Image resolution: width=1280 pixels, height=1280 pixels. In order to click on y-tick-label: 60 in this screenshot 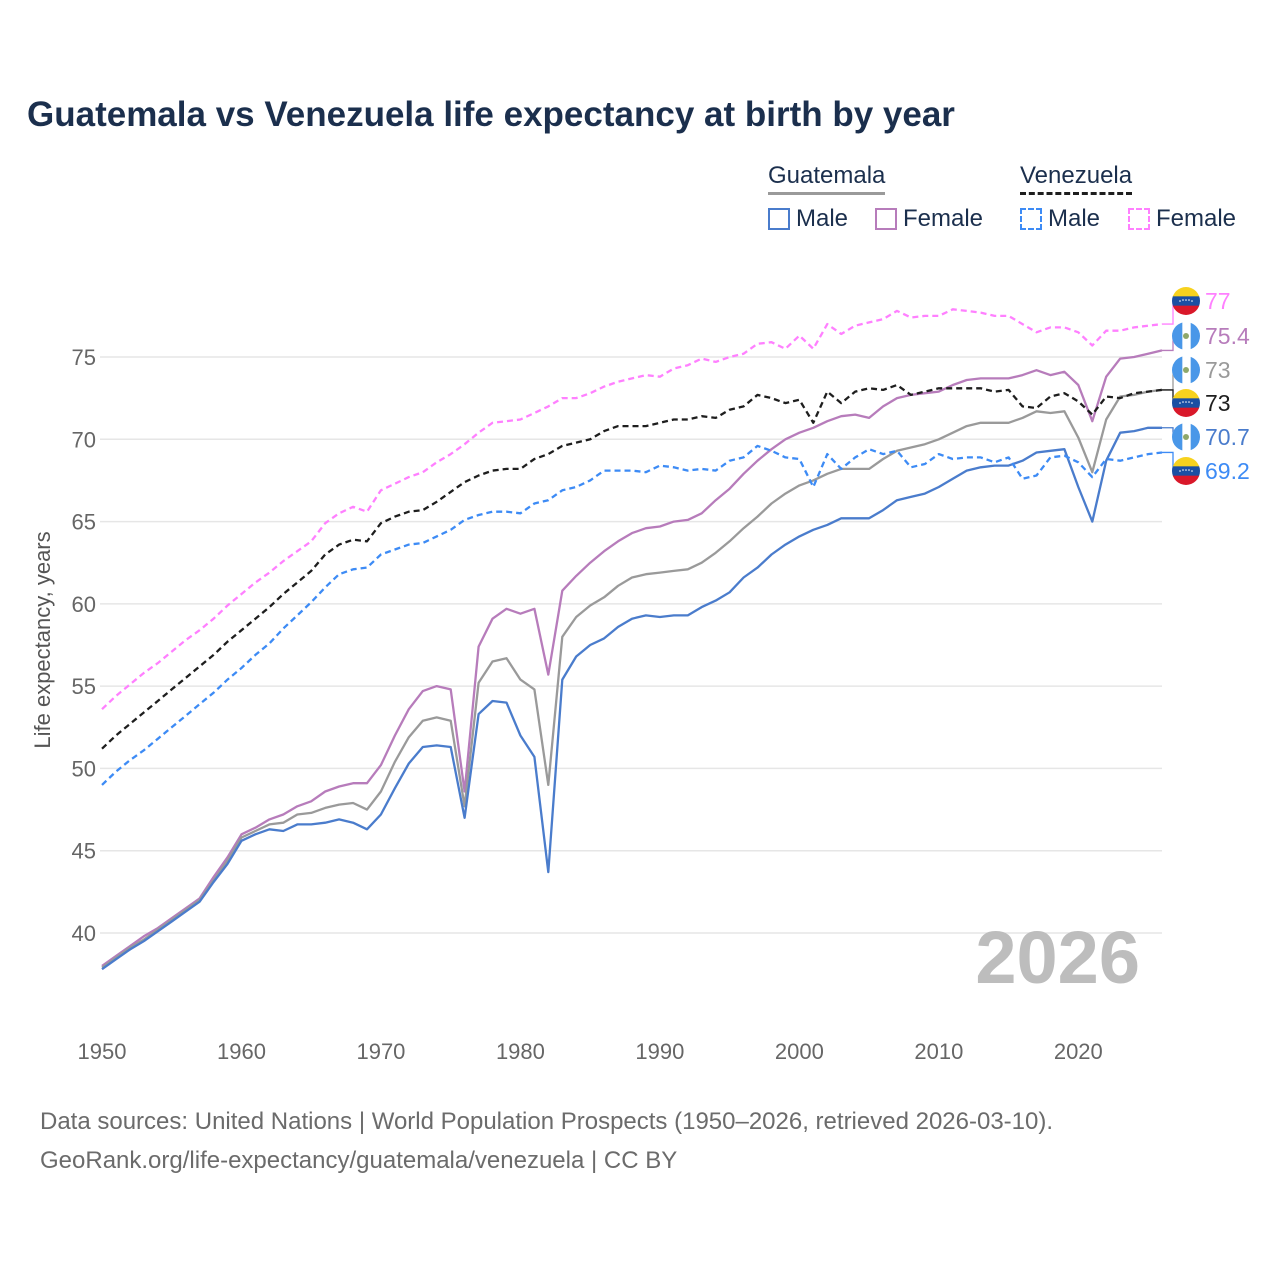, I will do `click(84, 604)`.